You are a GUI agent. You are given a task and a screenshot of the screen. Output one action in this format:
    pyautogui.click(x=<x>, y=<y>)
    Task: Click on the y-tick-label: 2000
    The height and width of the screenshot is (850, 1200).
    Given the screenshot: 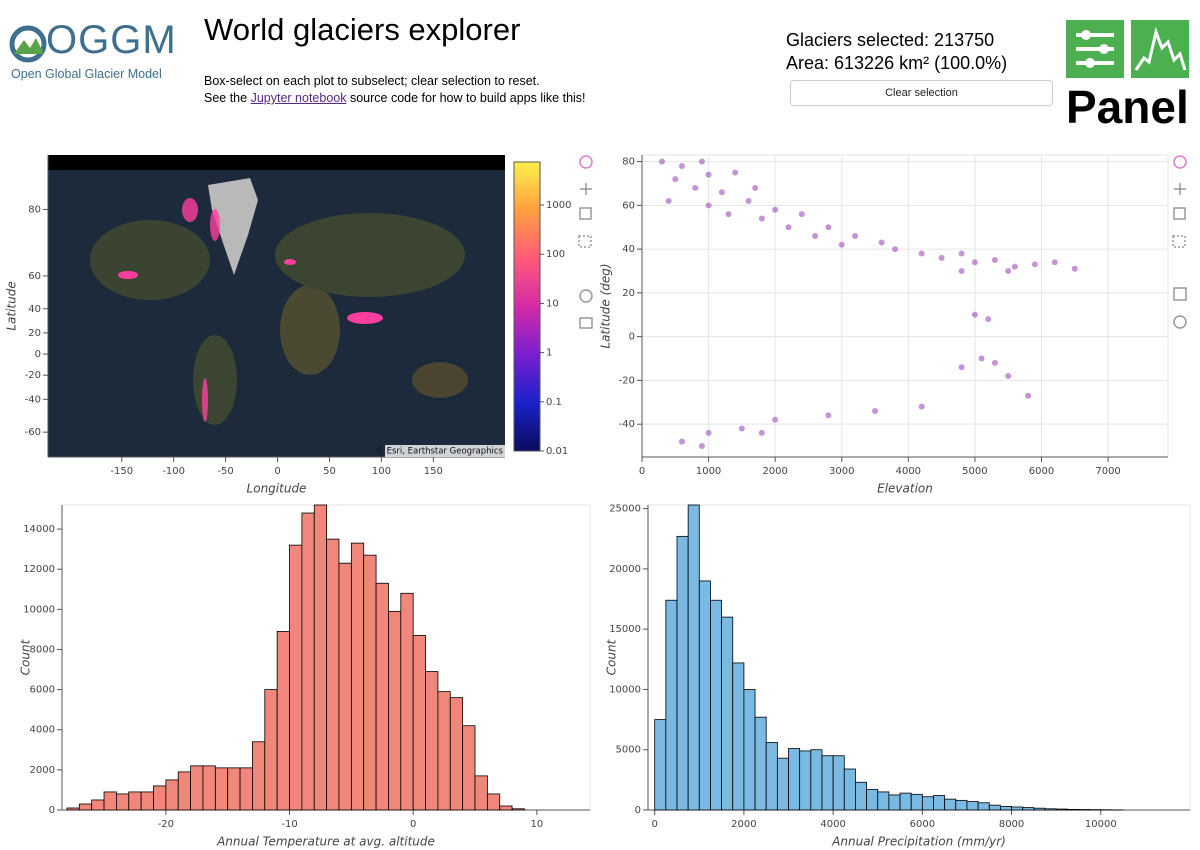 What is the action you would take?
    pyautogui.click(x=42, y=770)
    